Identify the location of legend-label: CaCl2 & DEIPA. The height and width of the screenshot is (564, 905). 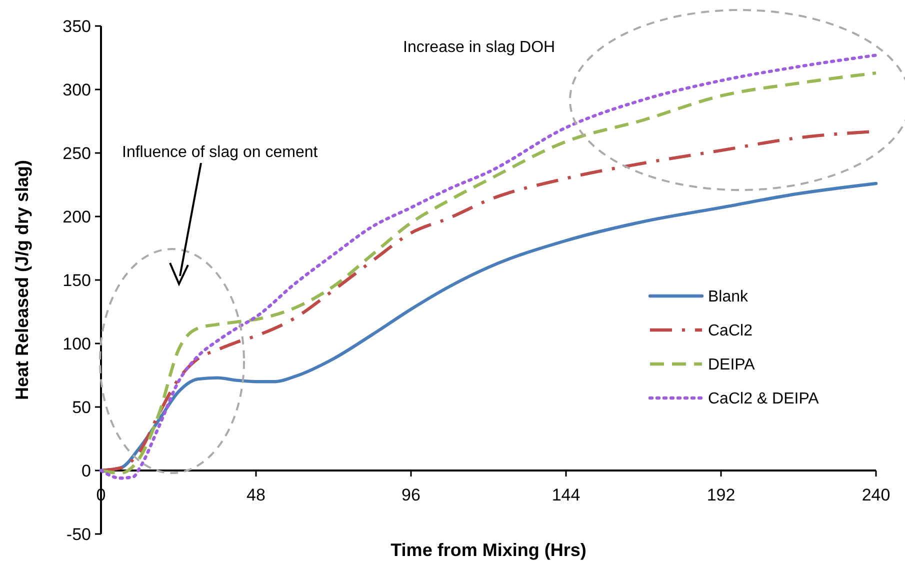
(764, 399).